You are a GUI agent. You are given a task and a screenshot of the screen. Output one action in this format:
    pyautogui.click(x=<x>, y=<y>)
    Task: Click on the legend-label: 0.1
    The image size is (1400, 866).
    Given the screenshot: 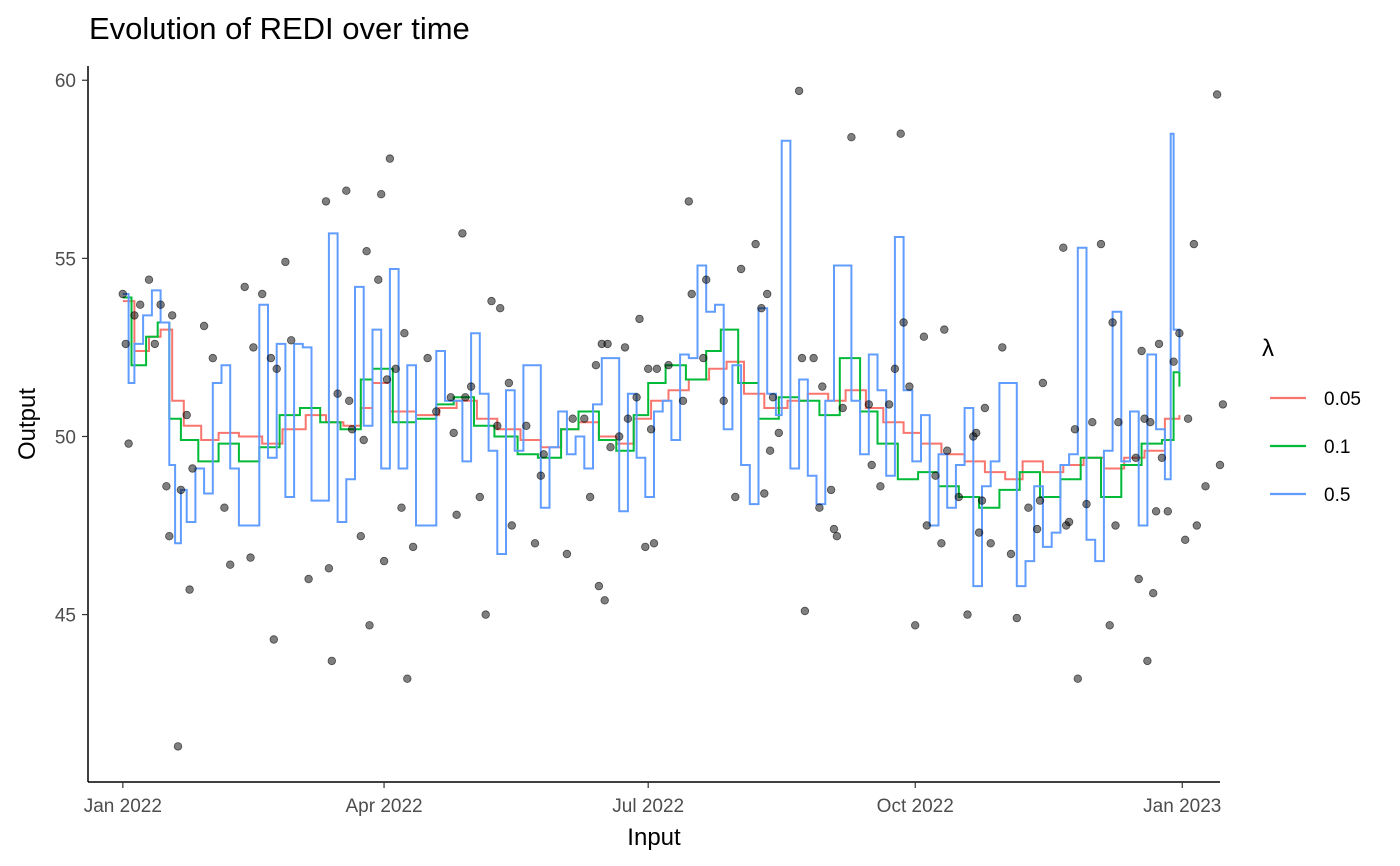 What is the action you would take?
    pyautogui.click(x=1337, y=447)
    